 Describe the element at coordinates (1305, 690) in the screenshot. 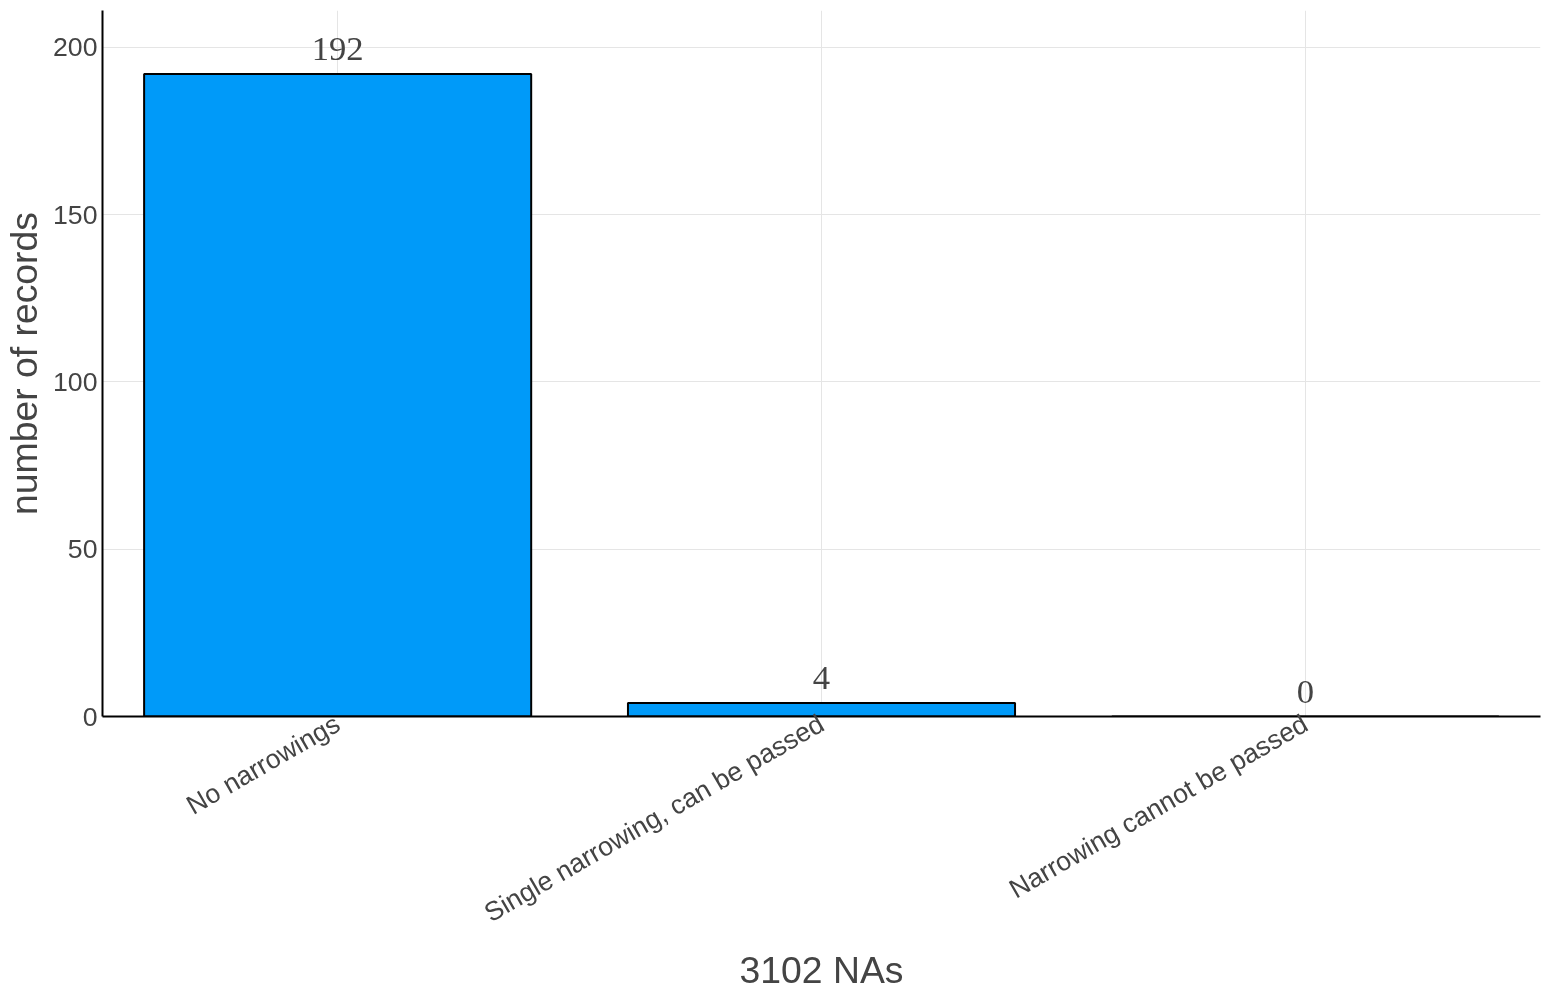

I see `data-label: 0` at that location.